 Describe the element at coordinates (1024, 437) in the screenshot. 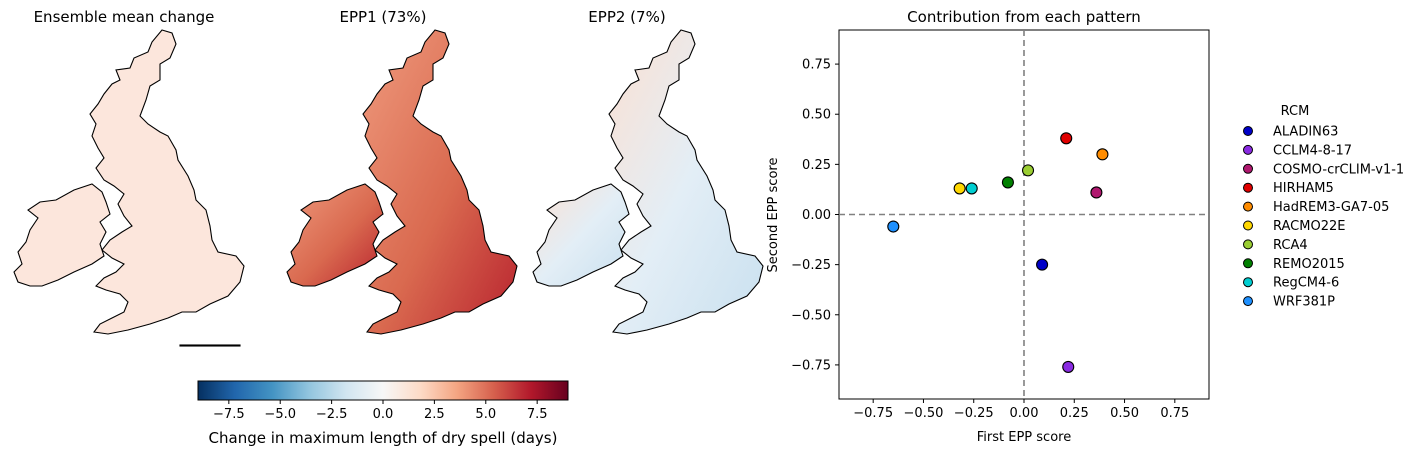

I see `x-axis-label: First EPP score` at that location.